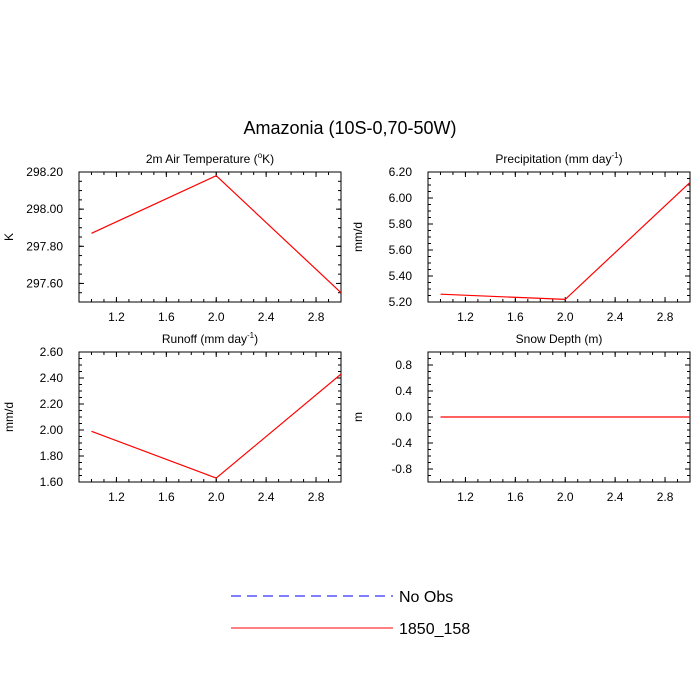  I want to click on panel-title-main: Snow Depth (m), so click(559, 339).